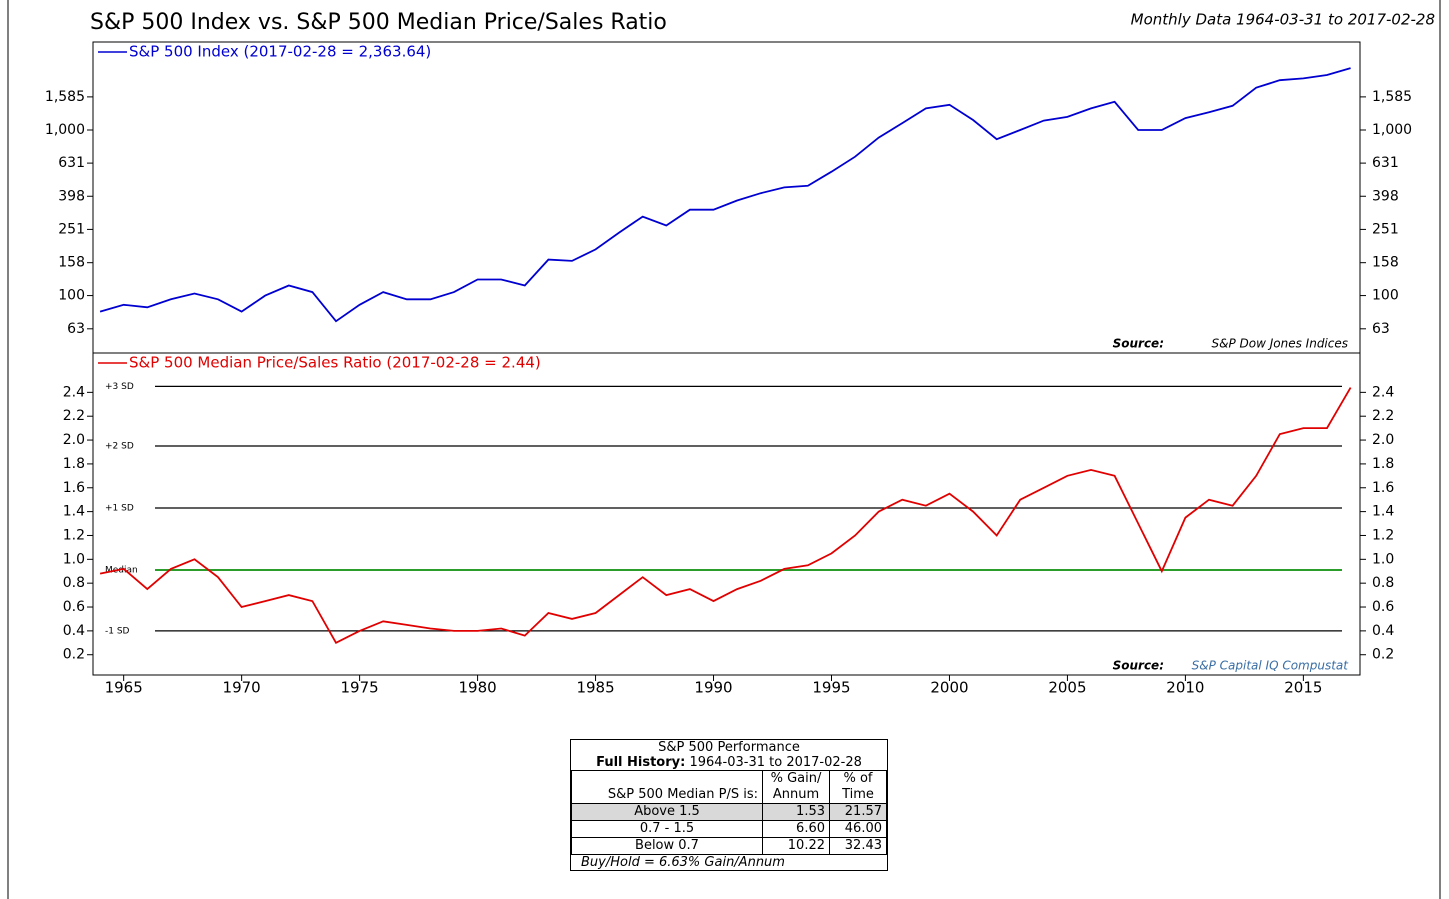  What do you see at coordinates (729, 747) in the screenshot?
I see `table-title: S&P 500 Performance` at bounding box center [729, 747].